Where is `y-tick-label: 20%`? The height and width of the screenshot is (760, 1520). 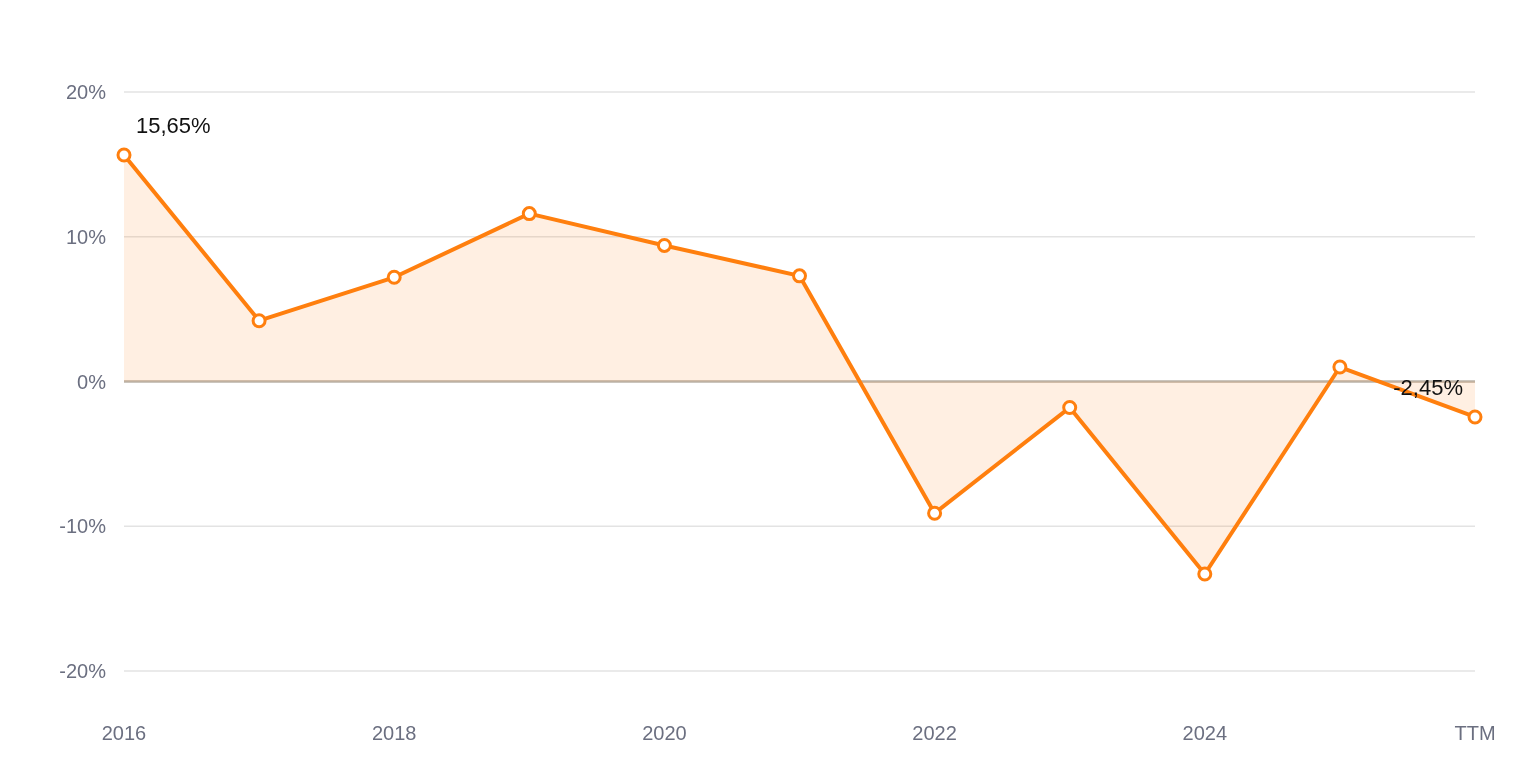
y-tick-label: 20% is located at coordinates (86, 92).